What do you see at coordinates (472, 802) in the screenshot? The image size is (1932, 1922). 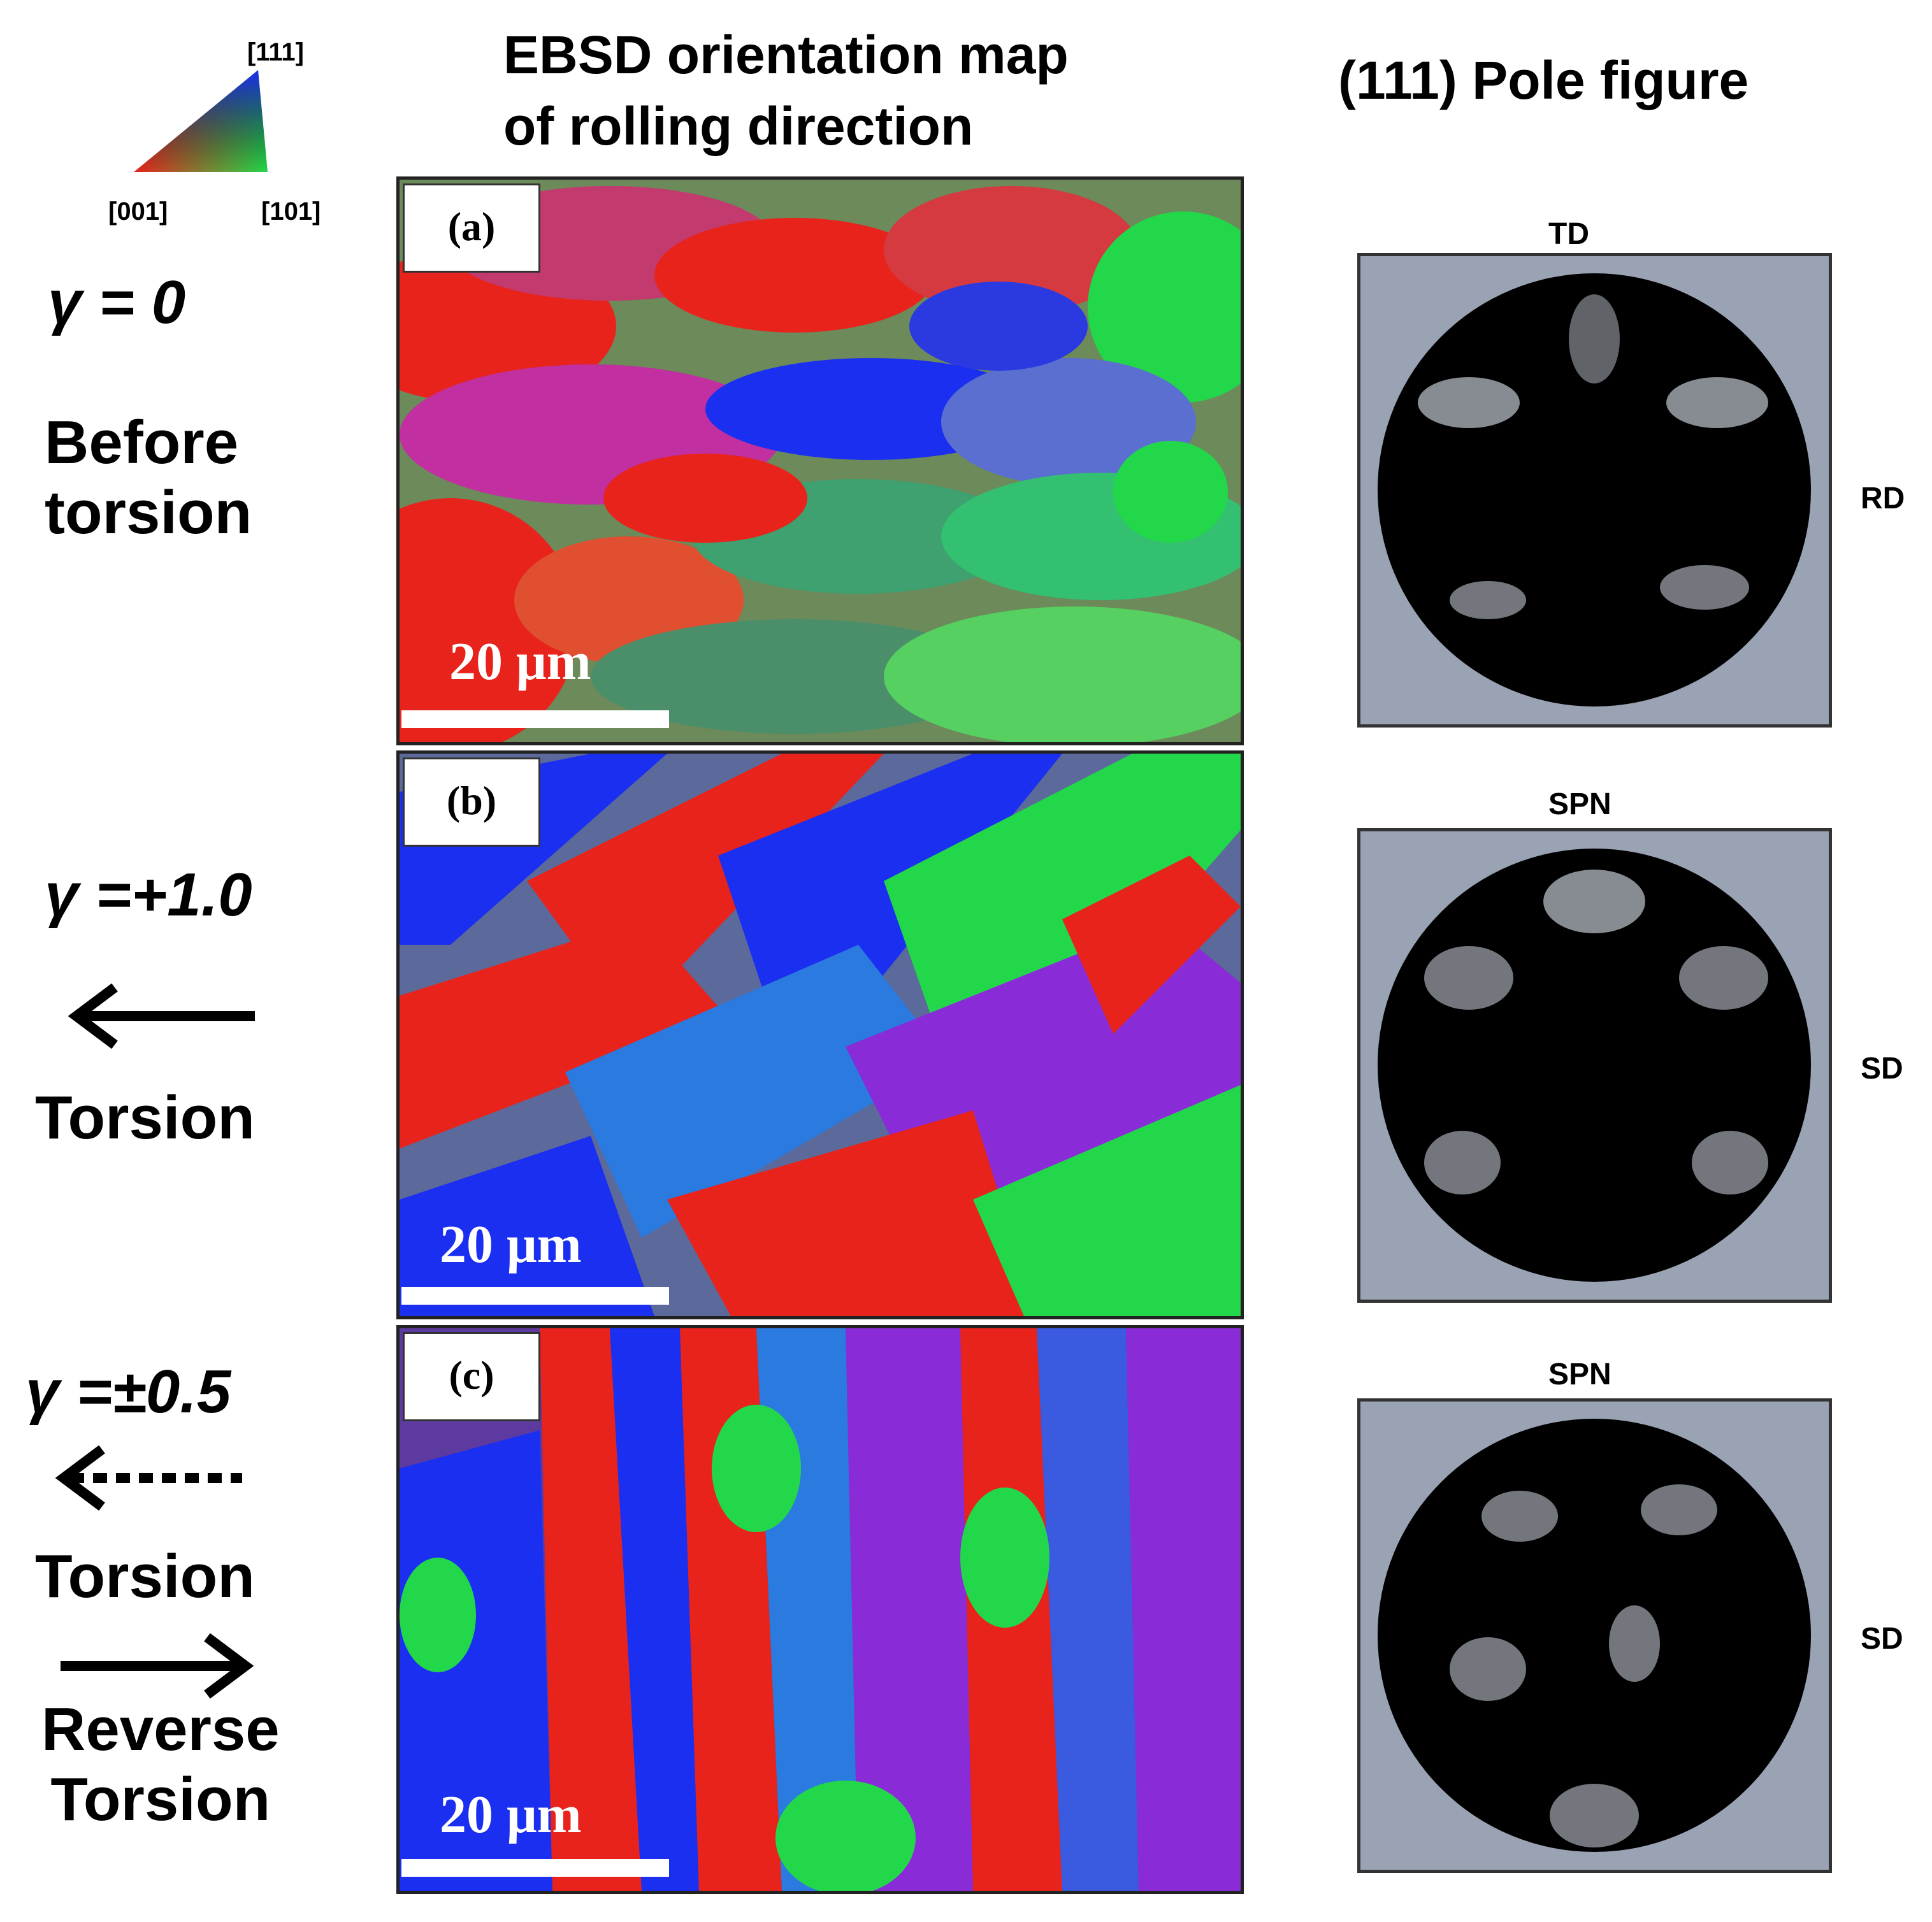 I see `panel-tag-b: (b)` at bounding box center [472, 802].